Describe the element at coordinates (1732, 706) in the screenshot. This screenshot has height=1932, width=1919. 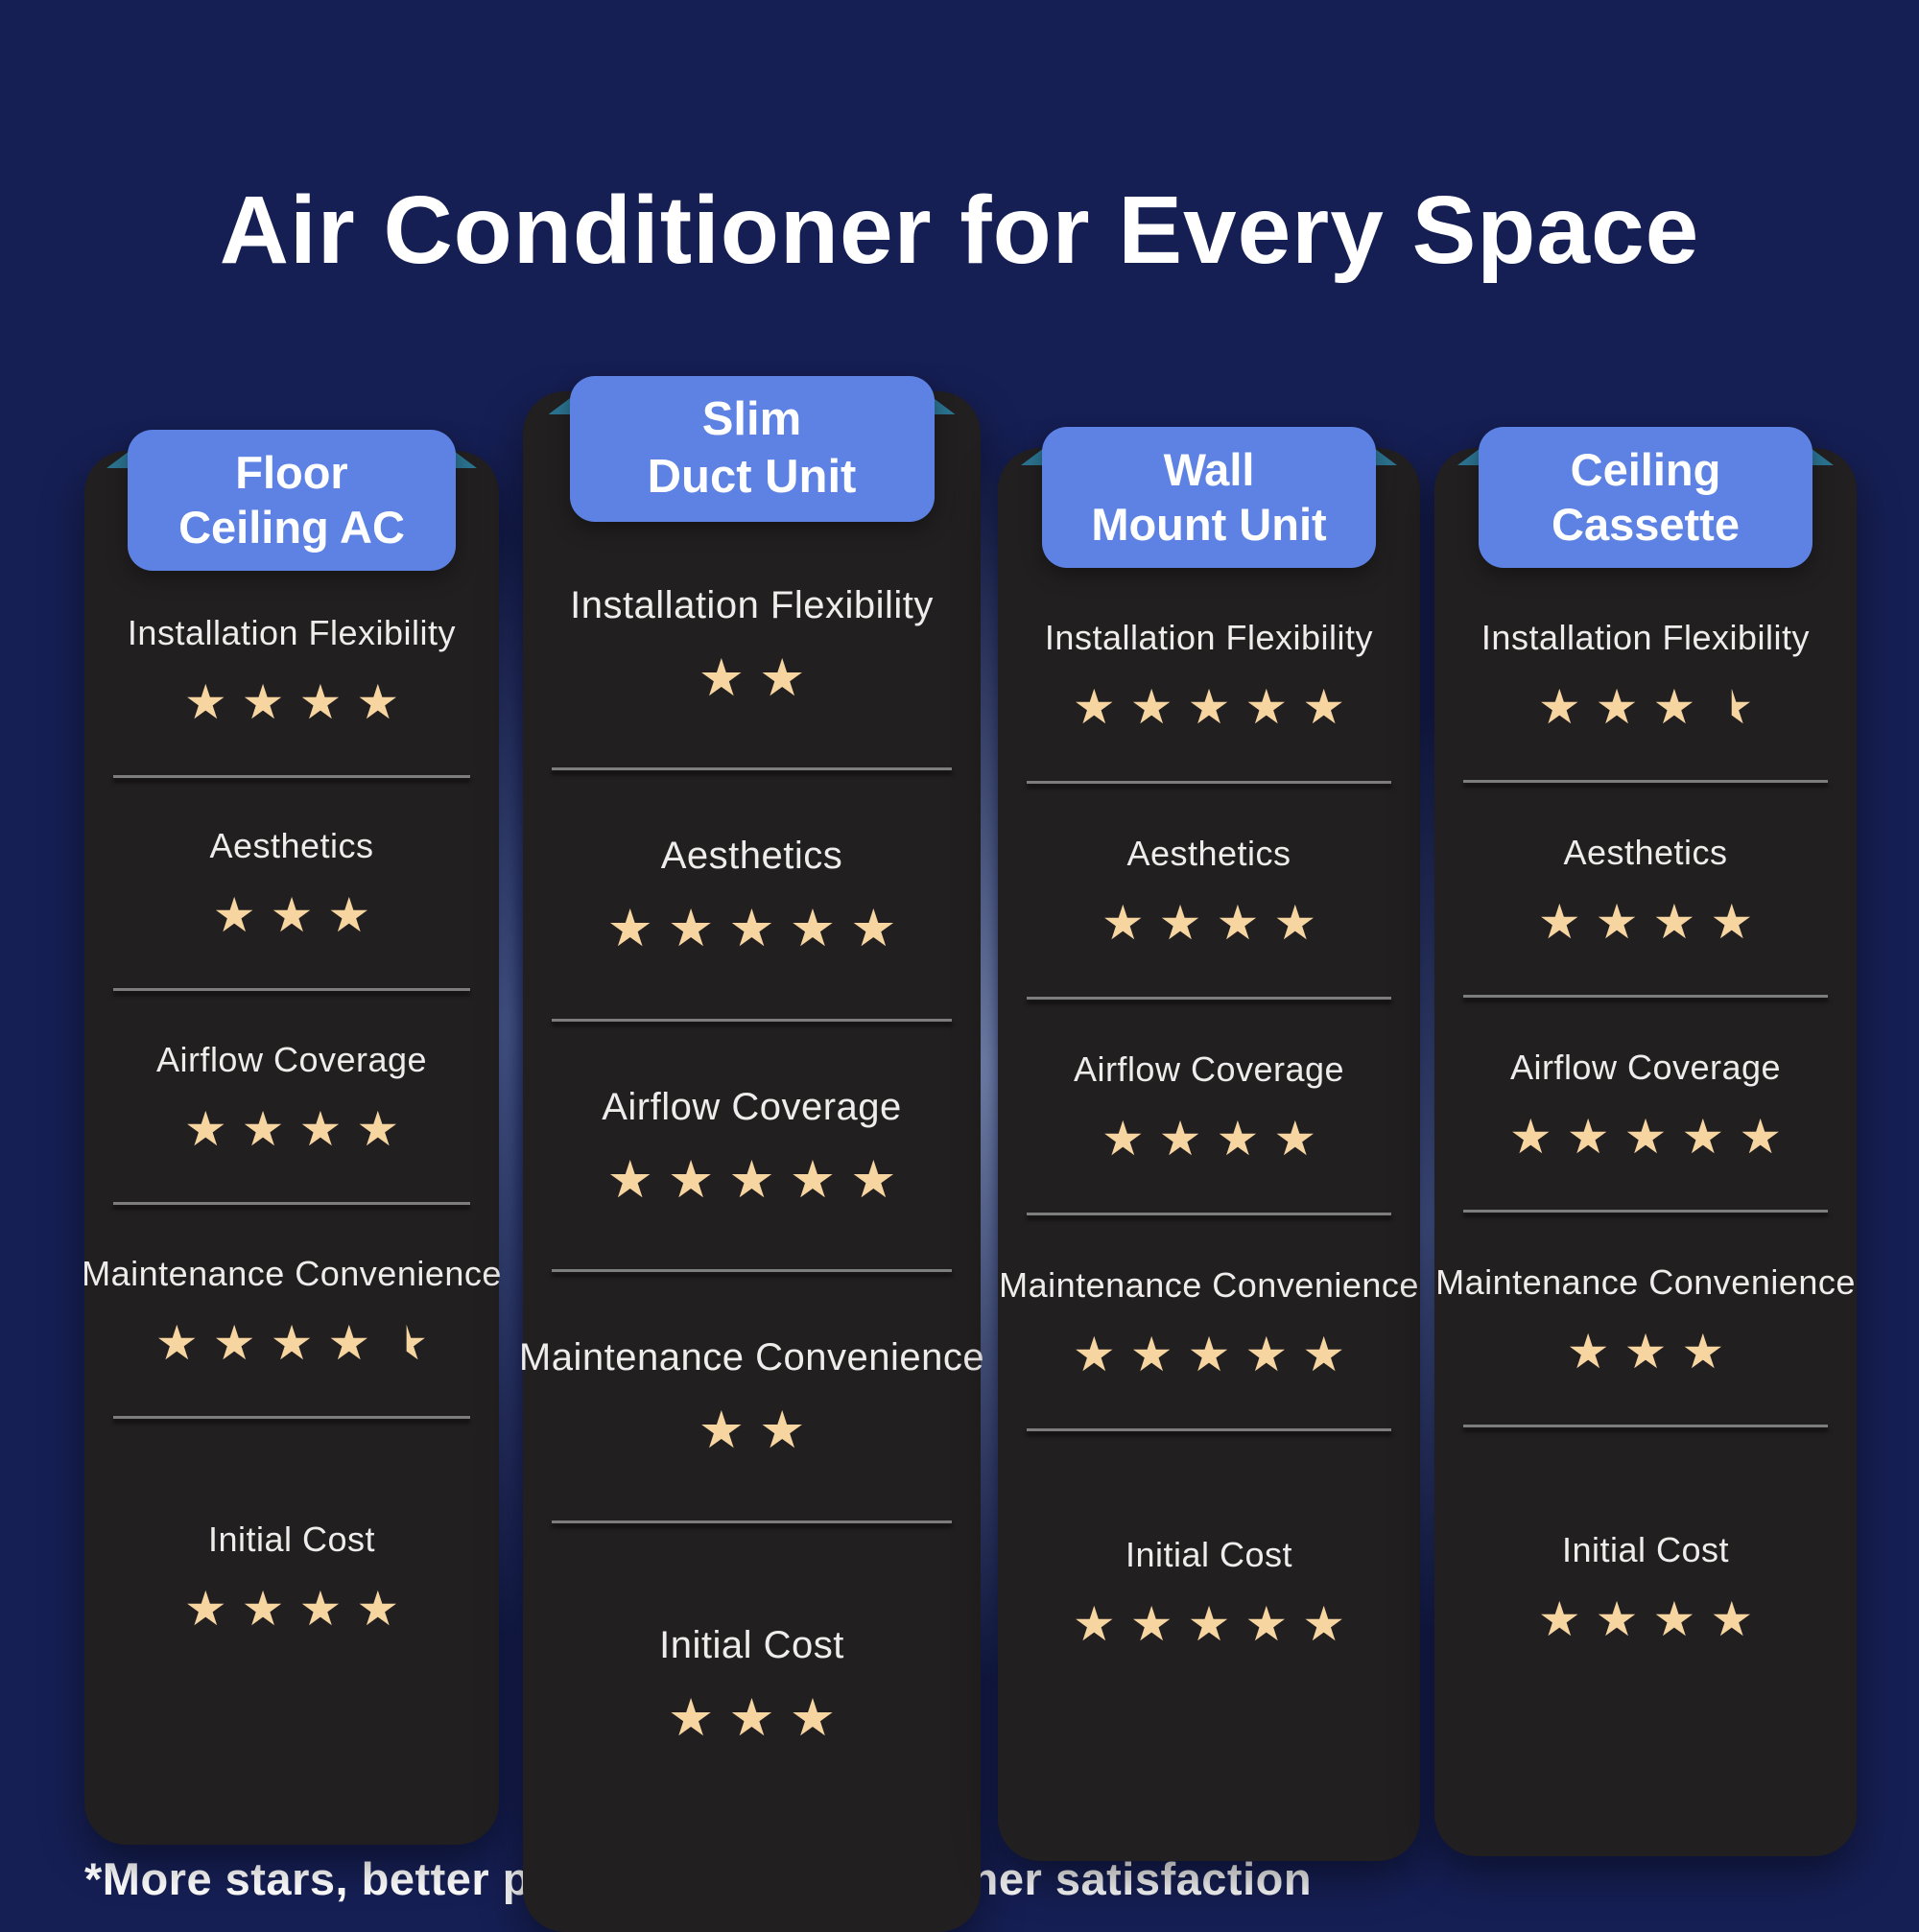
I see `half-star-icon: ★` at that location.